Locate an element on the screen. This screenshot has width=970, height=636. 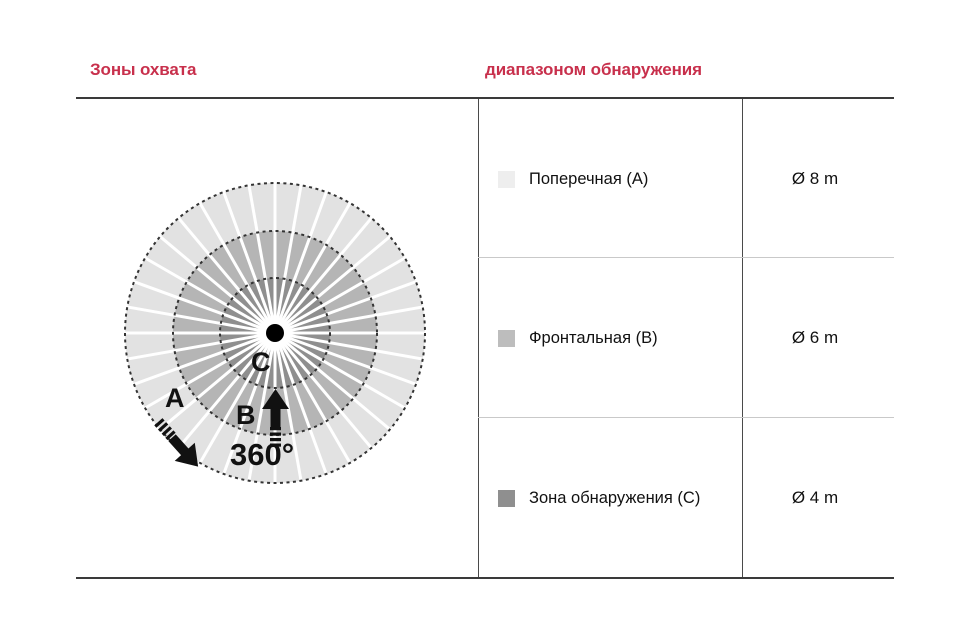
legend-value-cell: Ø 4 m is located at coordinates (818, 498).